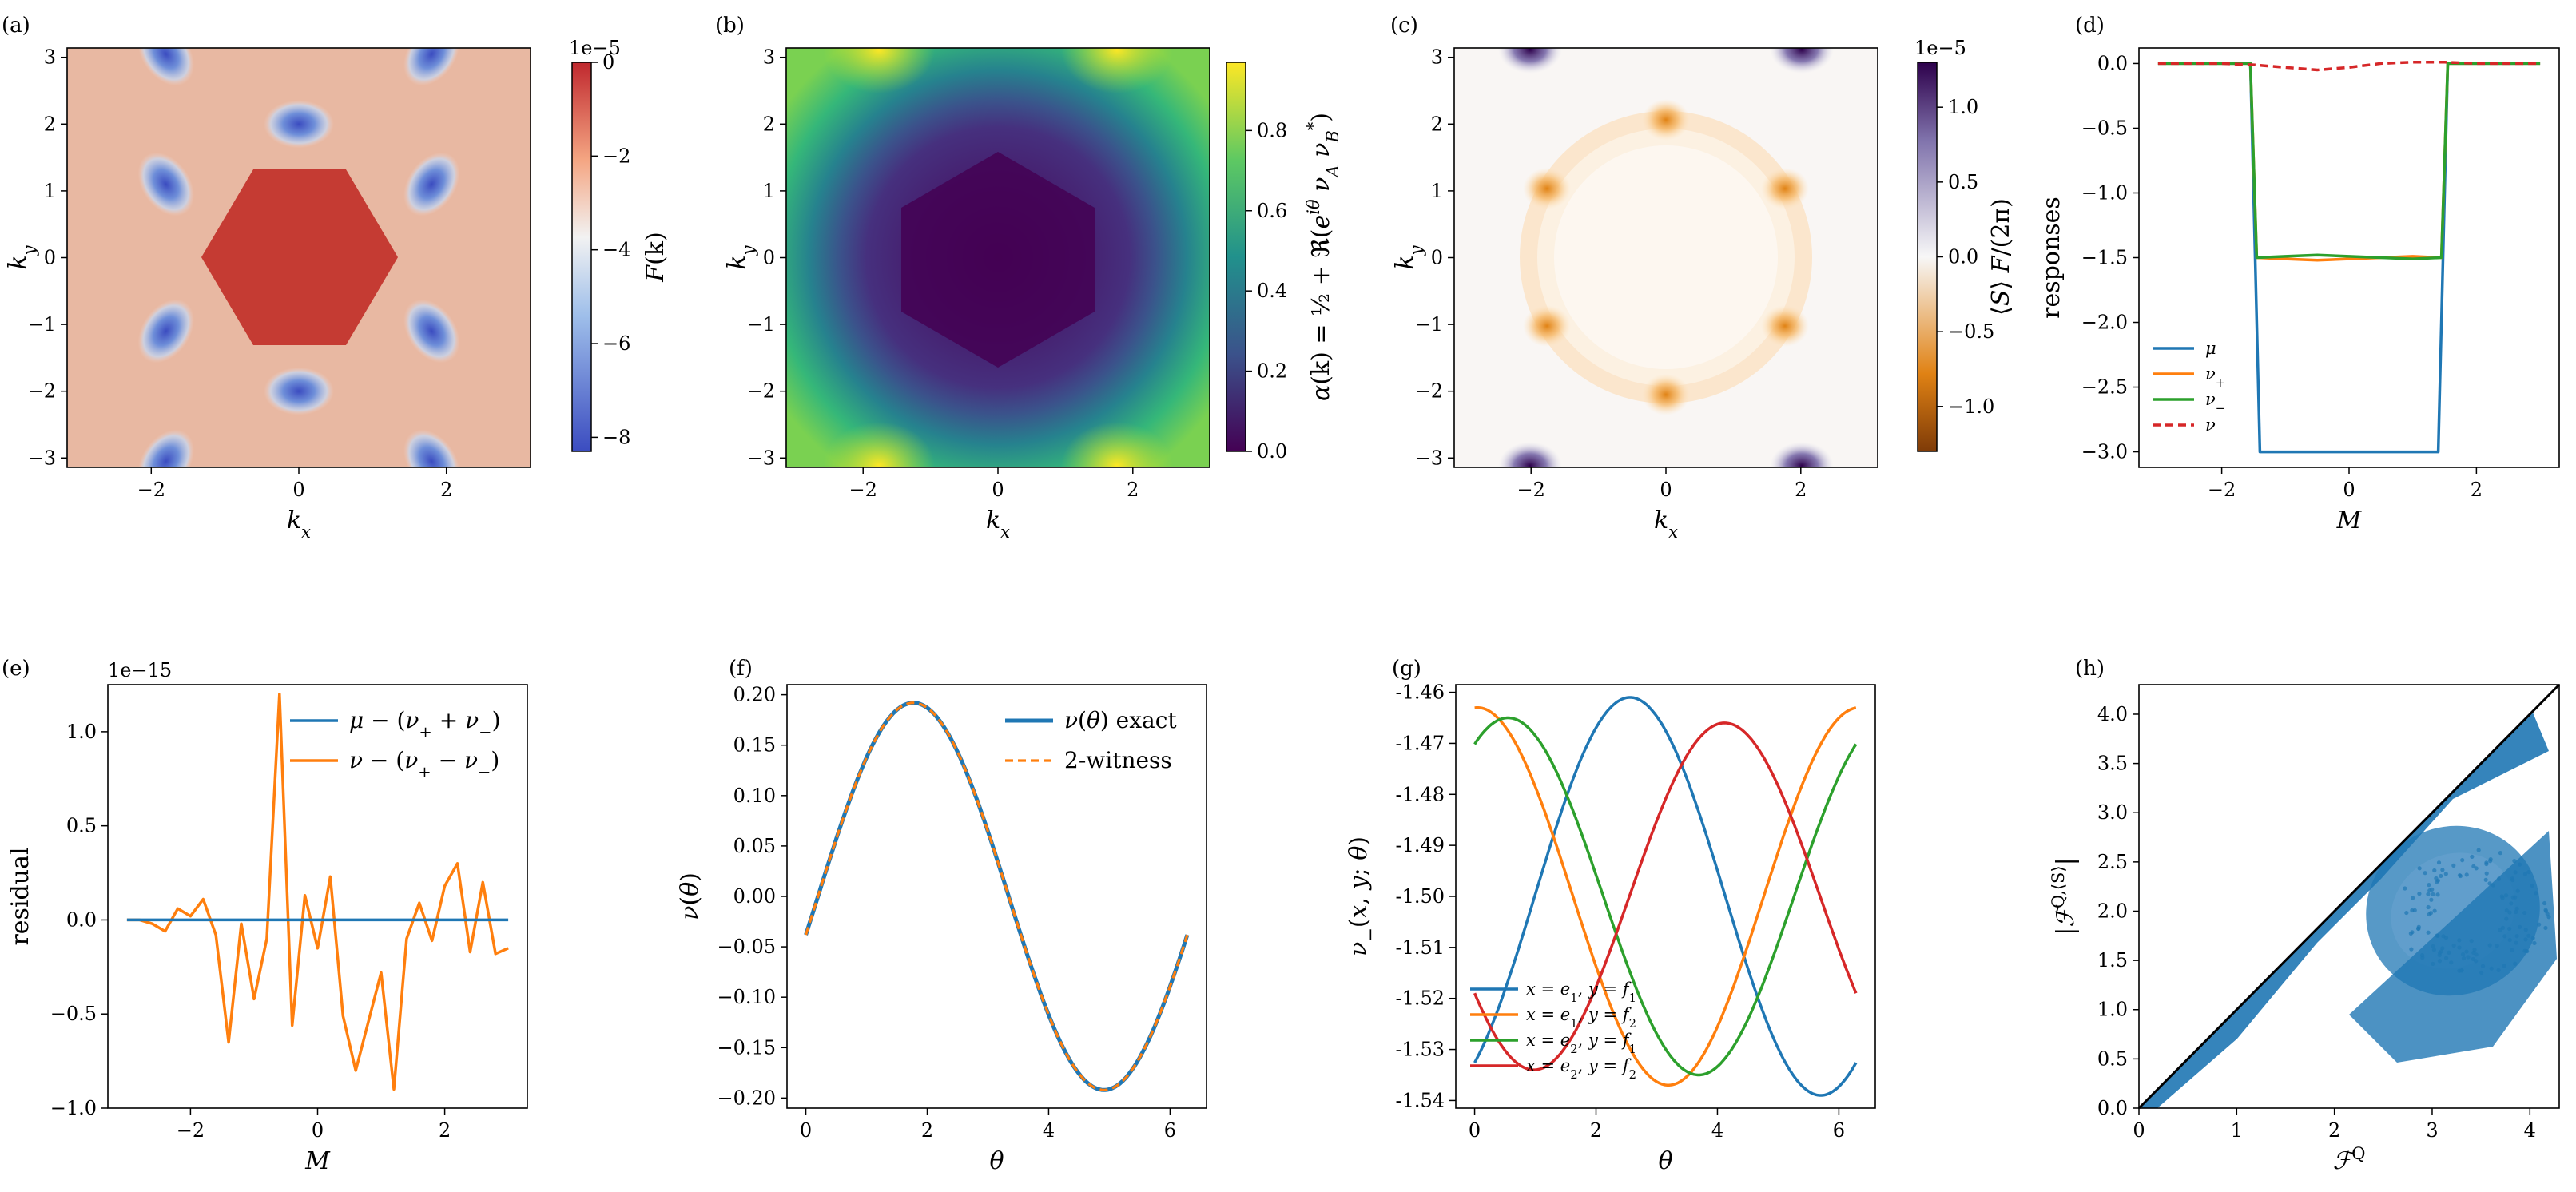 This screenshot has height=1192, width=2576. Describe the element at coordinates (2215, 402) in the screenshot. I see `legend-label: ν−` at that location.